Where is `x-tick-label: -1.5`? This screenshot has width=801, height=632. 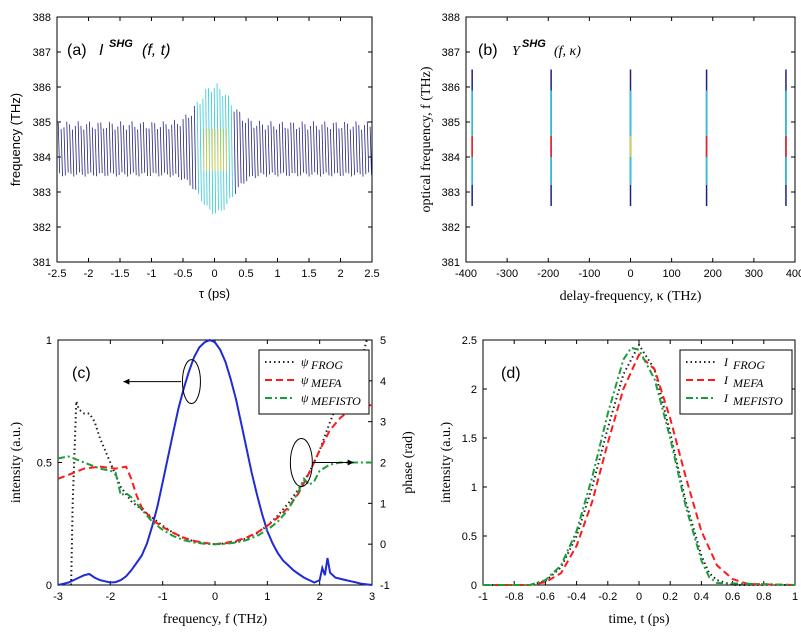
x-tick-label: -1.5 is located at coordinates (120, 274).